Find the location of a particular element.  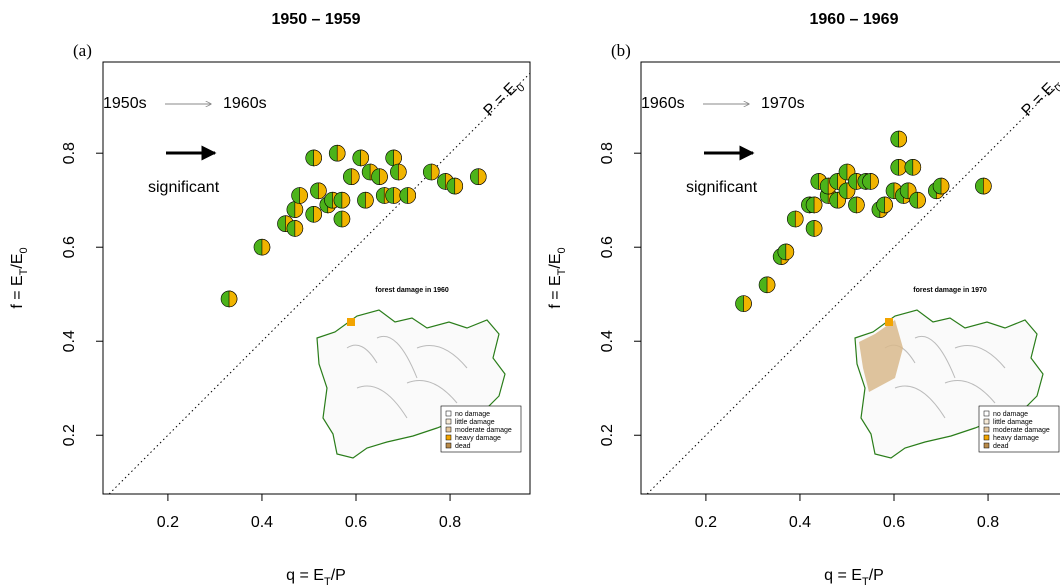

label-part: T is located at coordinates (327, 582).